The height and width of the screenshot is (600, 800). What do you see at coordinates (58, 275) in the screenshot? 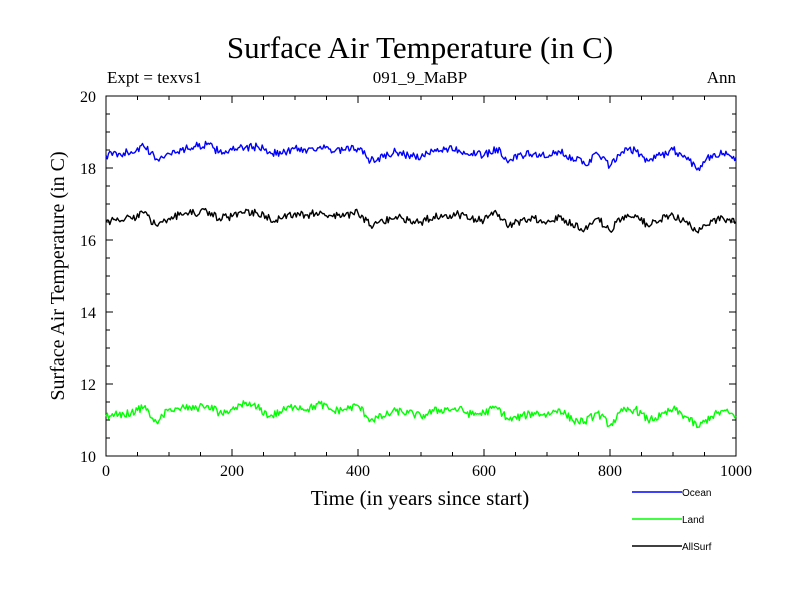
I see `y-axis-label: Surface Air Temperature (in C)` at bounding box center [58, 275].